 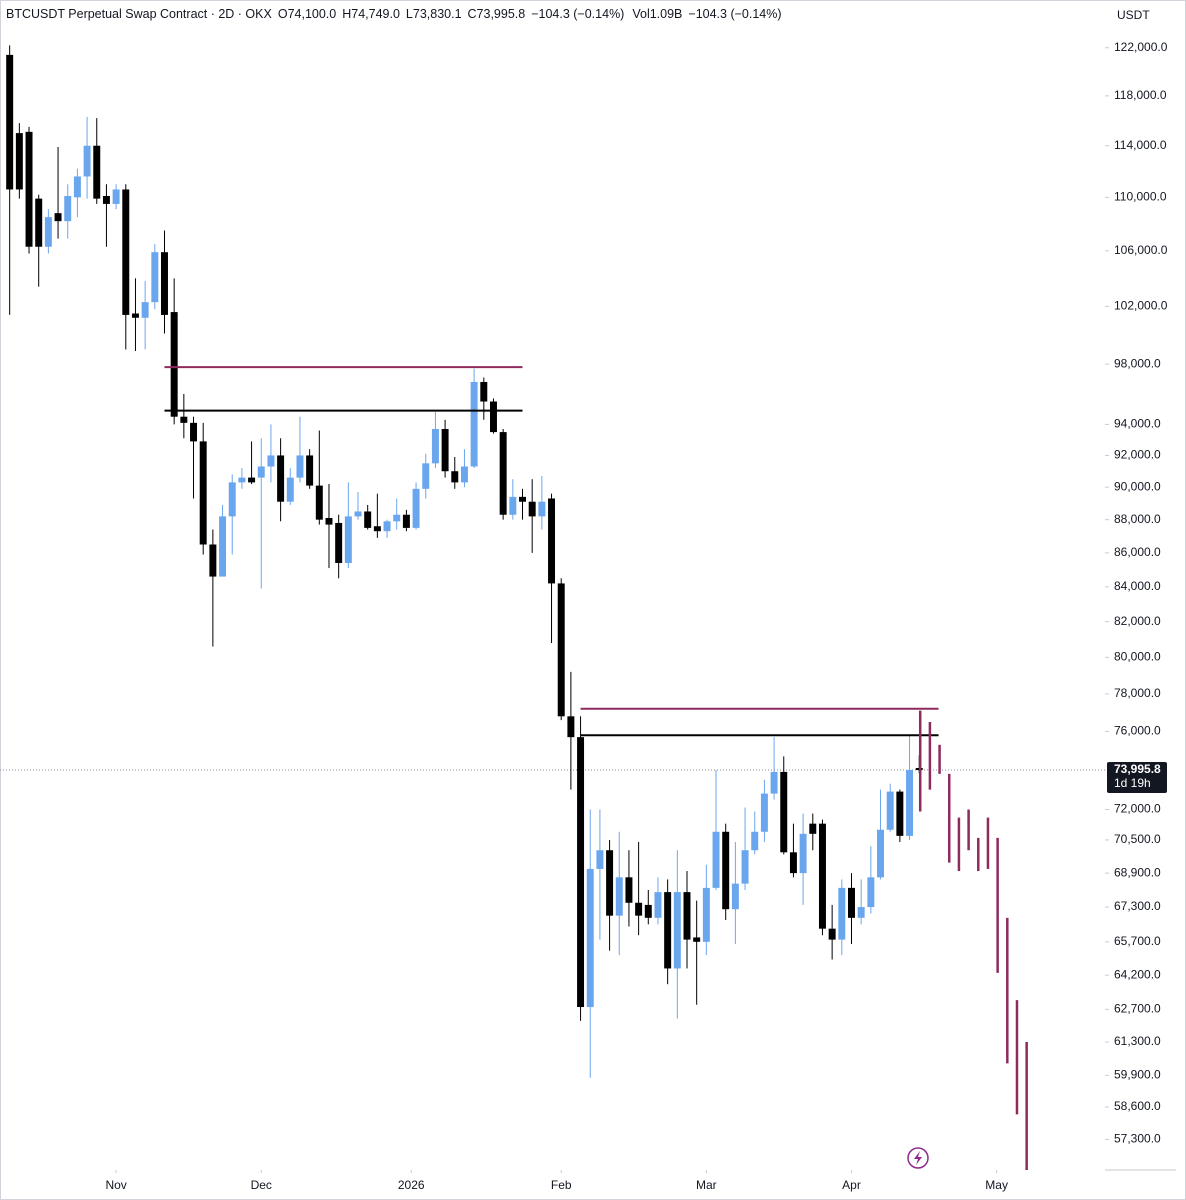 What do you see at coordinates (307, 14) in the screenshot?
I see `ohlc: O74,100.0` at bounding box center [307, 14].